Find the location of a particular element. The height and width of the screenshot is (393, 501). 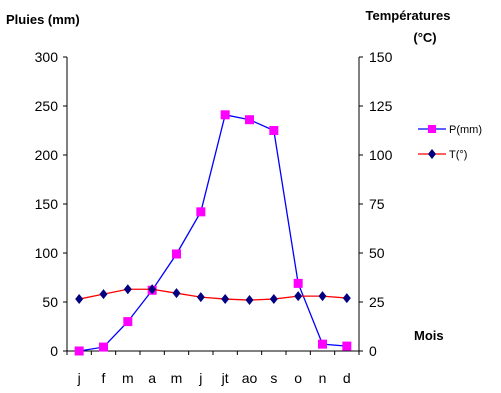

legend-marker-diamond is located at coordinates (432, 154).